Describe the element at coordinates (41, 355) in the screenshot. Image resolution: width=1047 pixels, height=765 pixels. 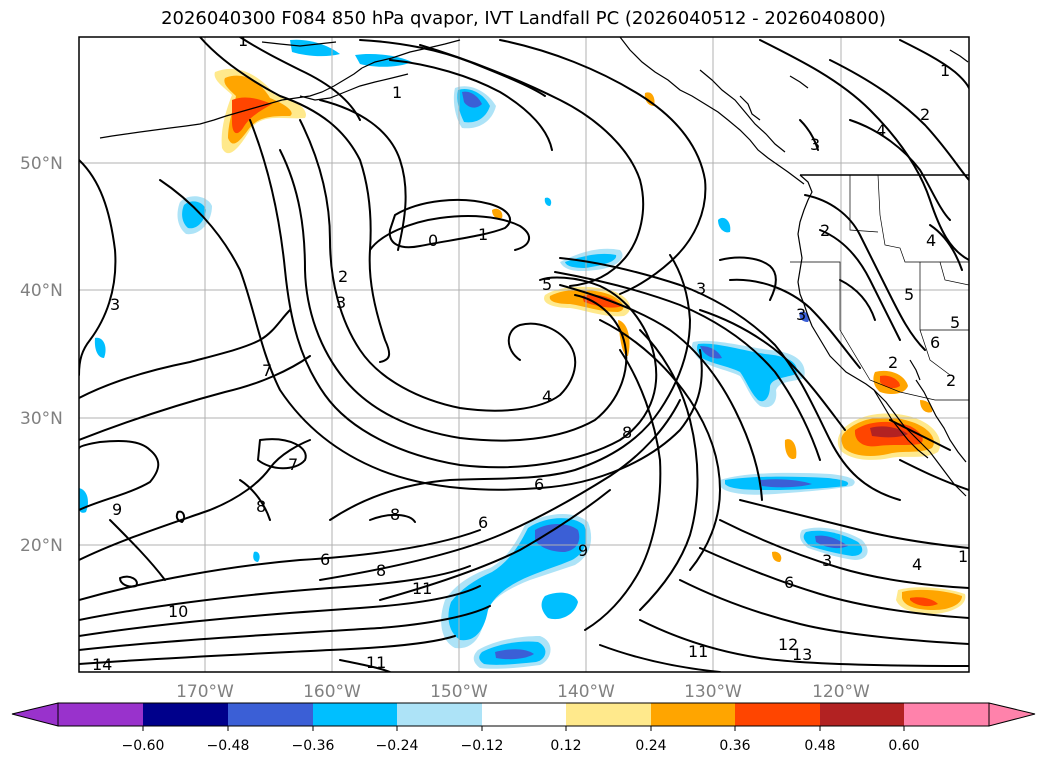
I see `latitude-labels: 50°N 40°N 30°N 20°N` at that location.